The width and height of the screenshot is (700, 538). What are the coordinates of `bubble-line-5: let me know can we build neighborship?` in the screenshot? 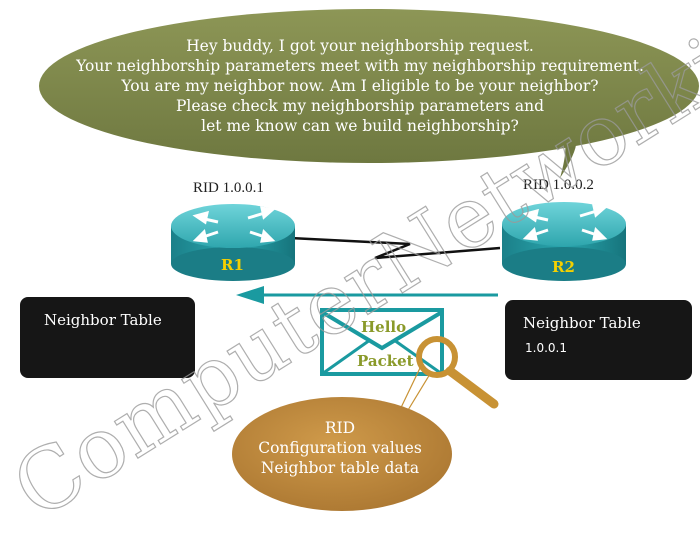 It's located at (360, 126).